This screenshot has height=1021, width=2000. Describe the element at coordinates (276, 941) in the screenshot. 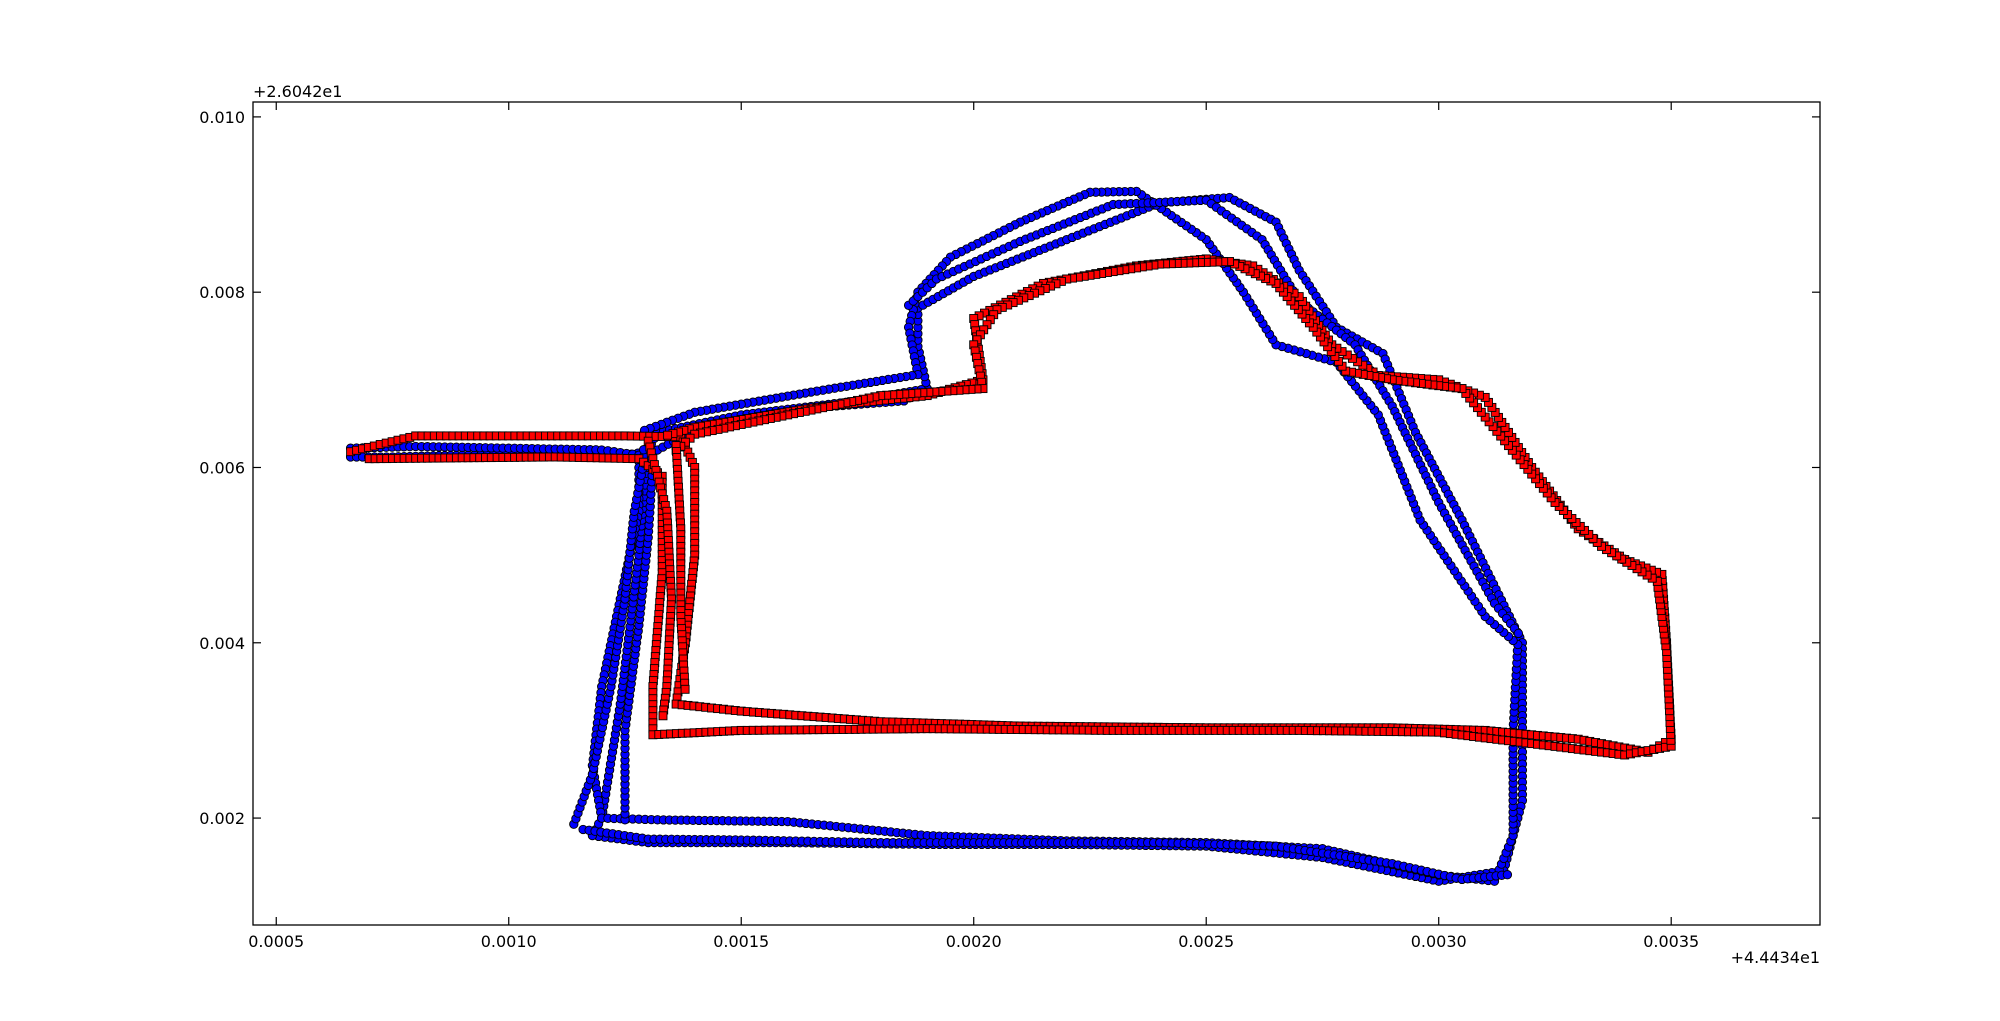

I see `x-tick-label: 0.0005` at that location.